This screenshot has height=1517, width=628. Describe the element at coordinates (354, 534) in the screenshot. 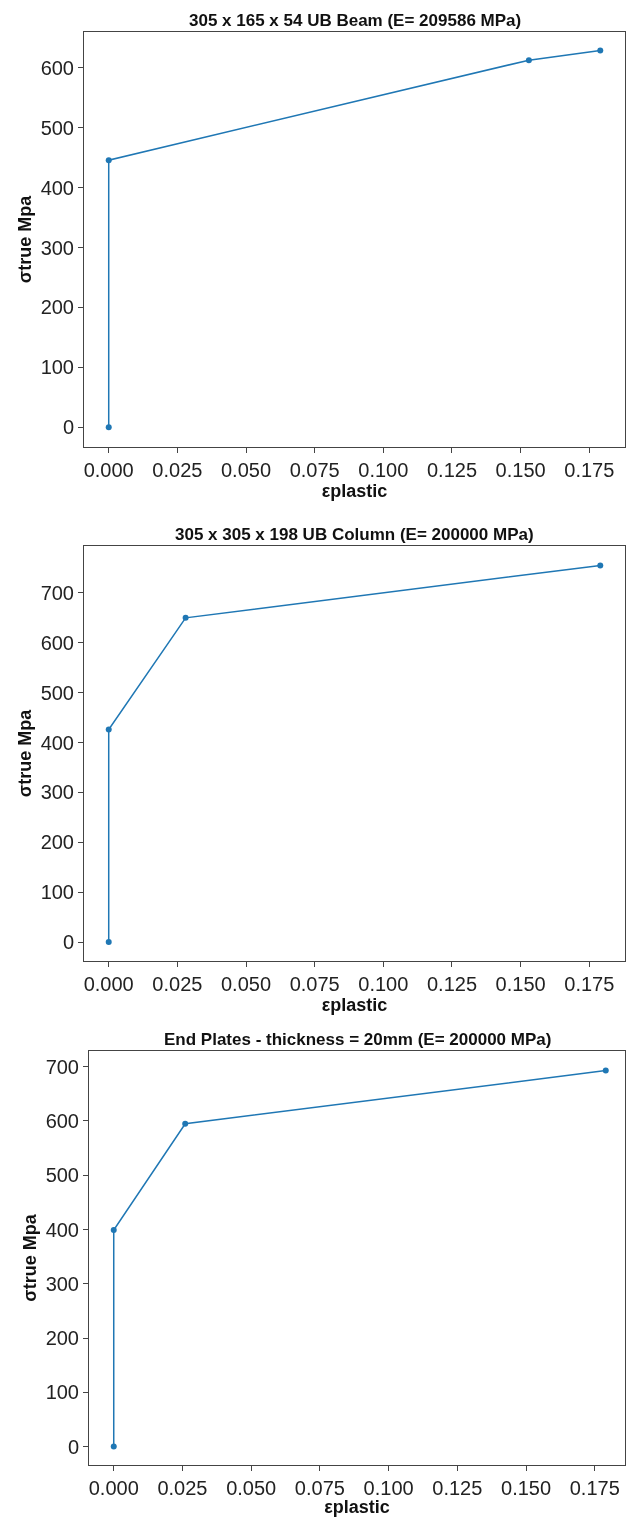

I see `chart-title: 305 x 305 x 198 UB Column (E= 200000 MPa)` at that location.